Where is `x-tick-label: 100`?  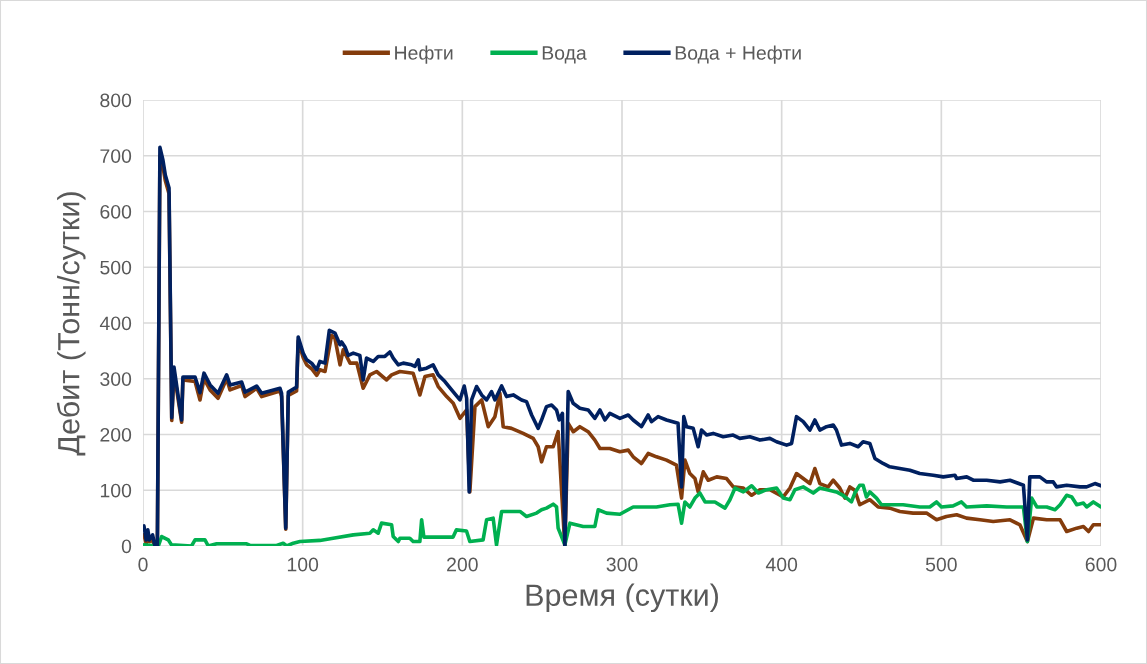
x-tick-label: 100 is located at coordinates (303, 564).